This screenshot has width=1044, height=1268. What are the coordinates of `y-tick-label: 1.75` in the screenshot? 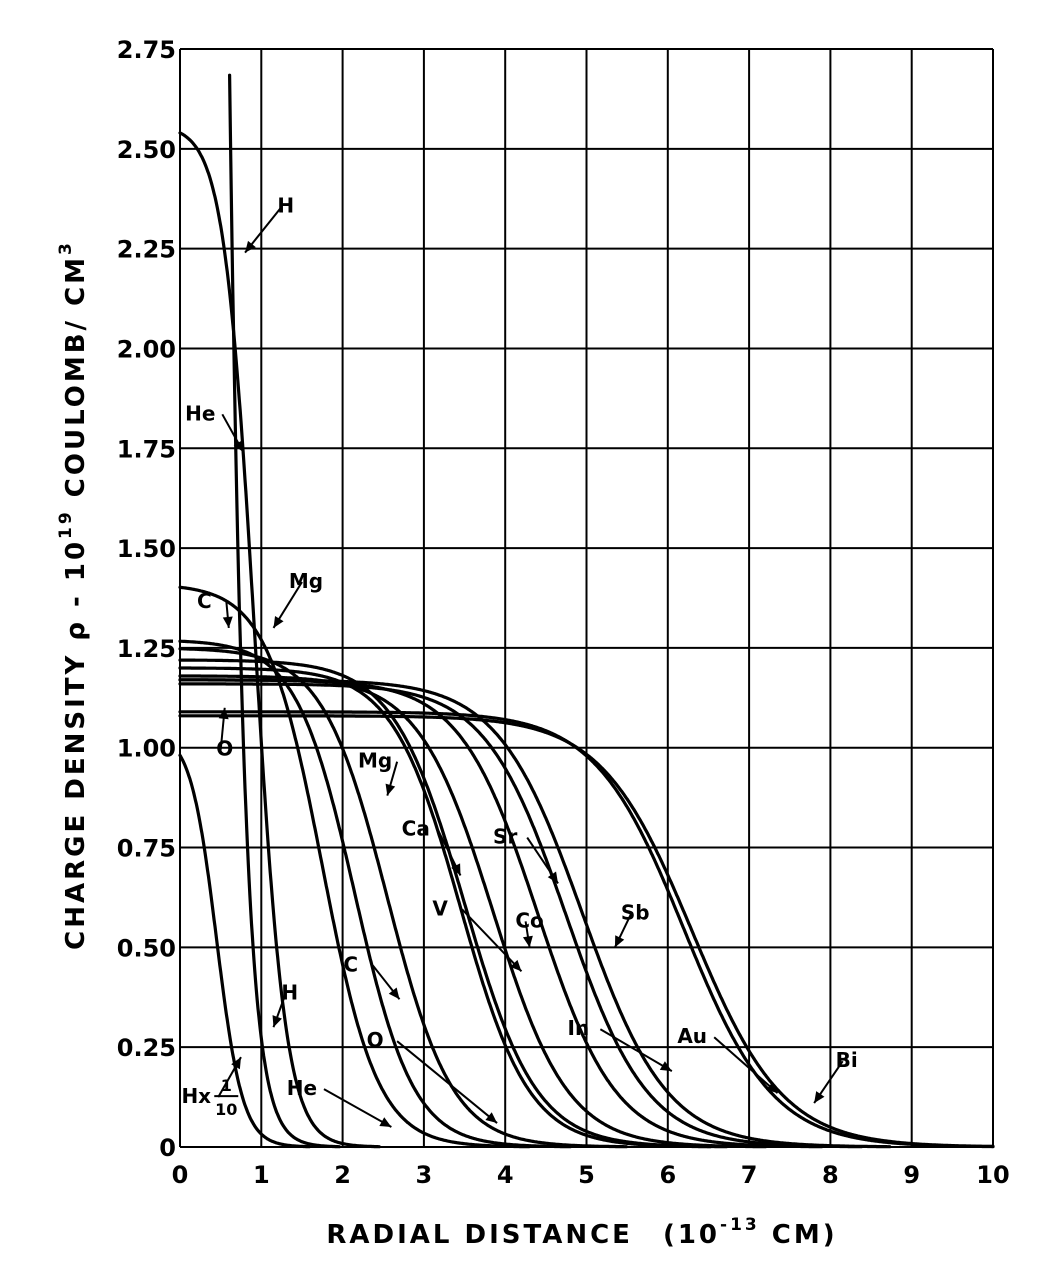 It's located at (146, 449).